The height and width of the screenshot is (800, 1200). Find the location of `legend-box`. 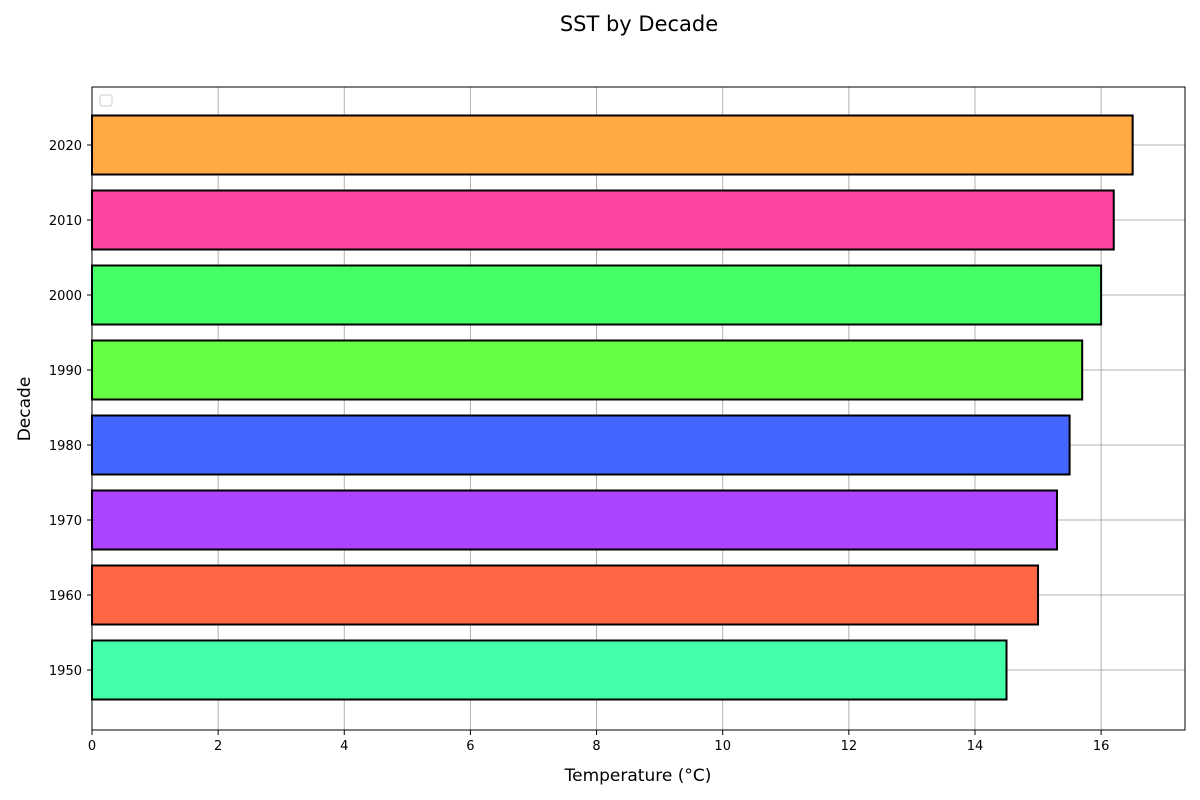

legend-box is located at coordinates (106, 100).